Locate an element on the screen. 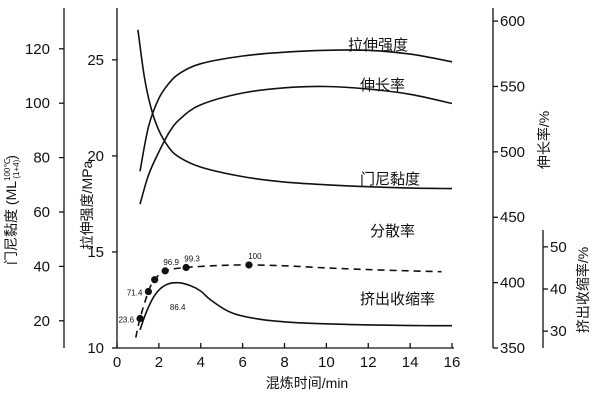 This screenshot has width=600, height=404. mooney-tick-label: 60 is located at coordinates (41, 212).